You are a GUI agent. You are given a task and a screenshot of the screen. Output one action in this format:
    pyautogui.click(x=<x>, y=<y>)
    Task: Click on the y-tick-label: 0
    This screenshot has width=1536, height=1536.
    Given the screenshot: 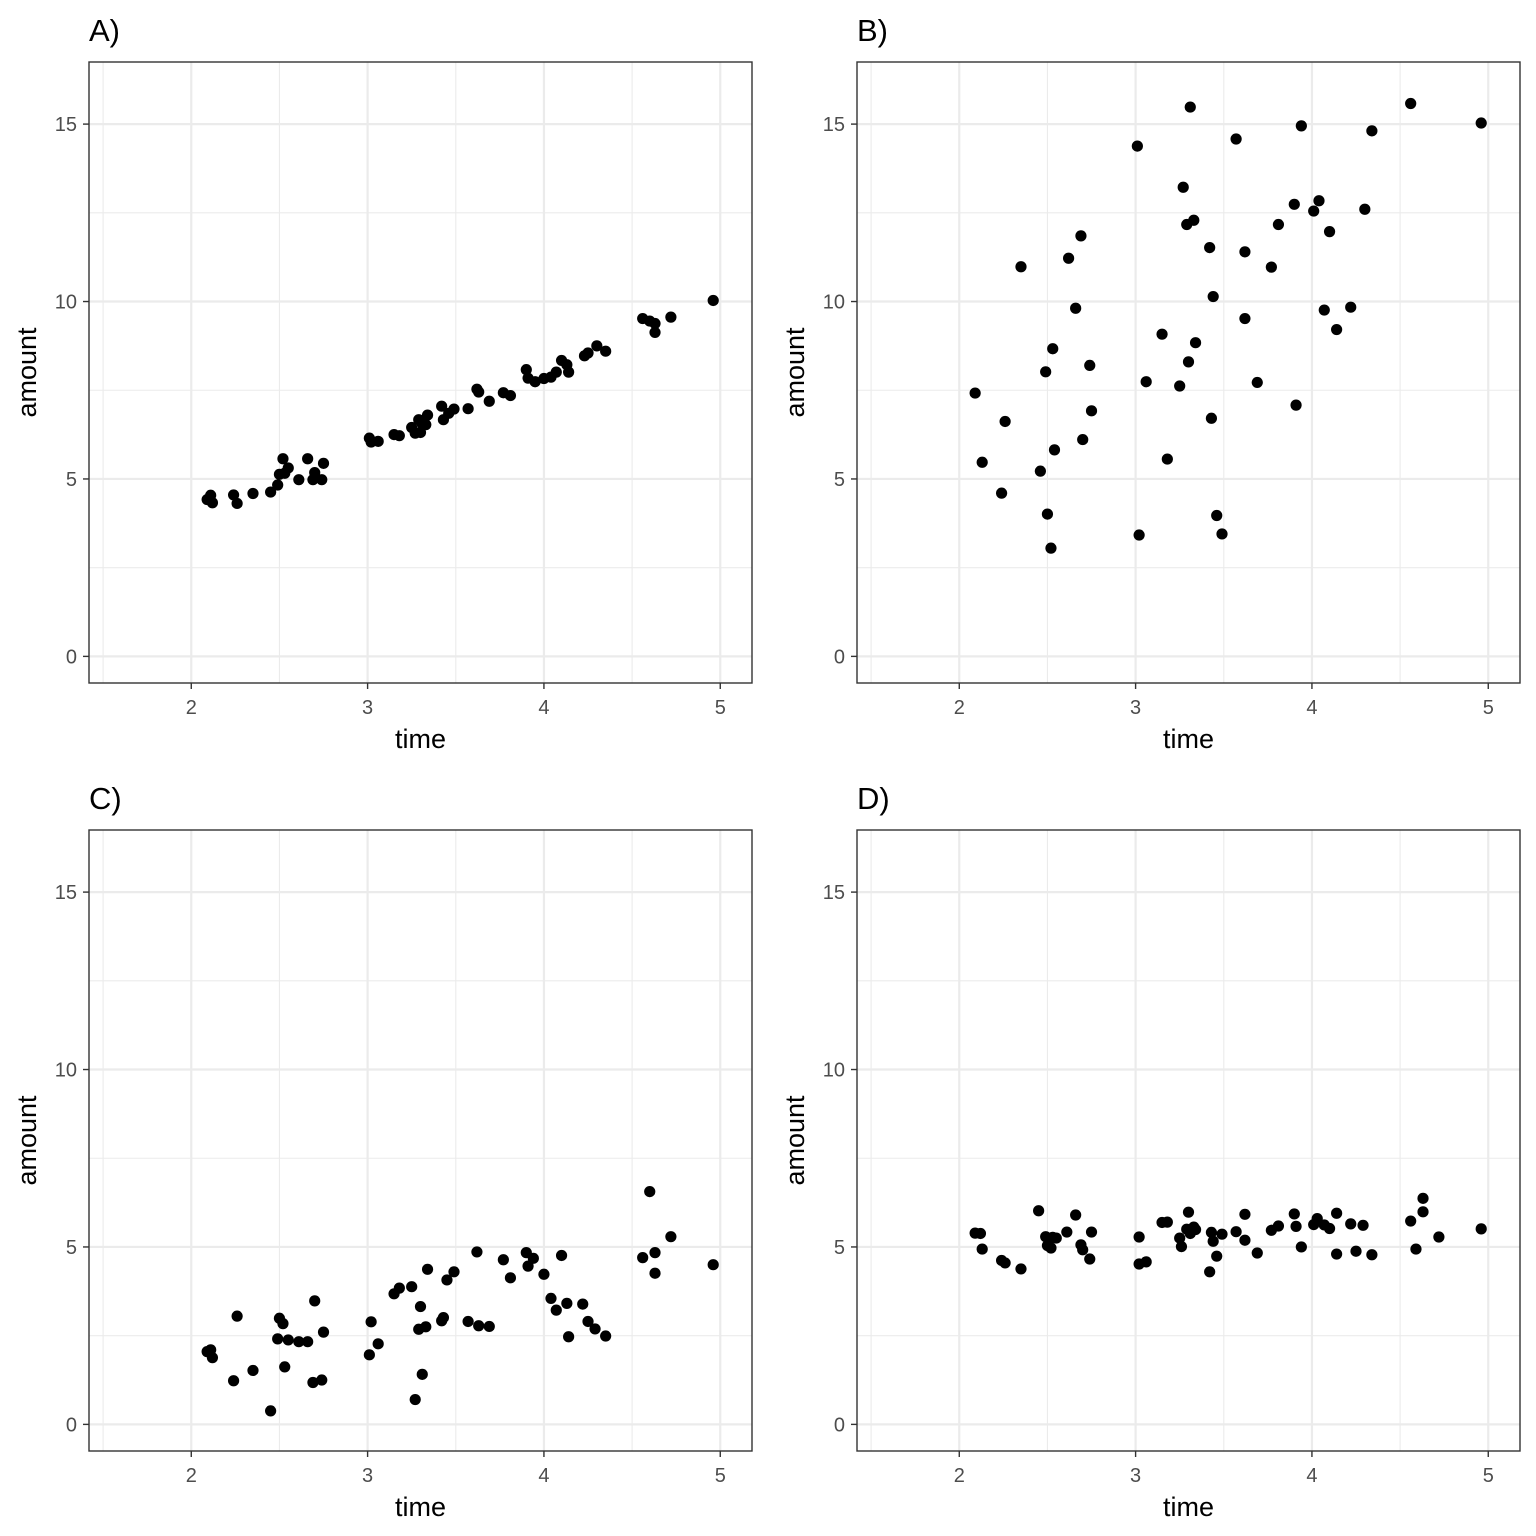 What is the action you would take?
    pyautogui.click(x=71, y=1425)
    